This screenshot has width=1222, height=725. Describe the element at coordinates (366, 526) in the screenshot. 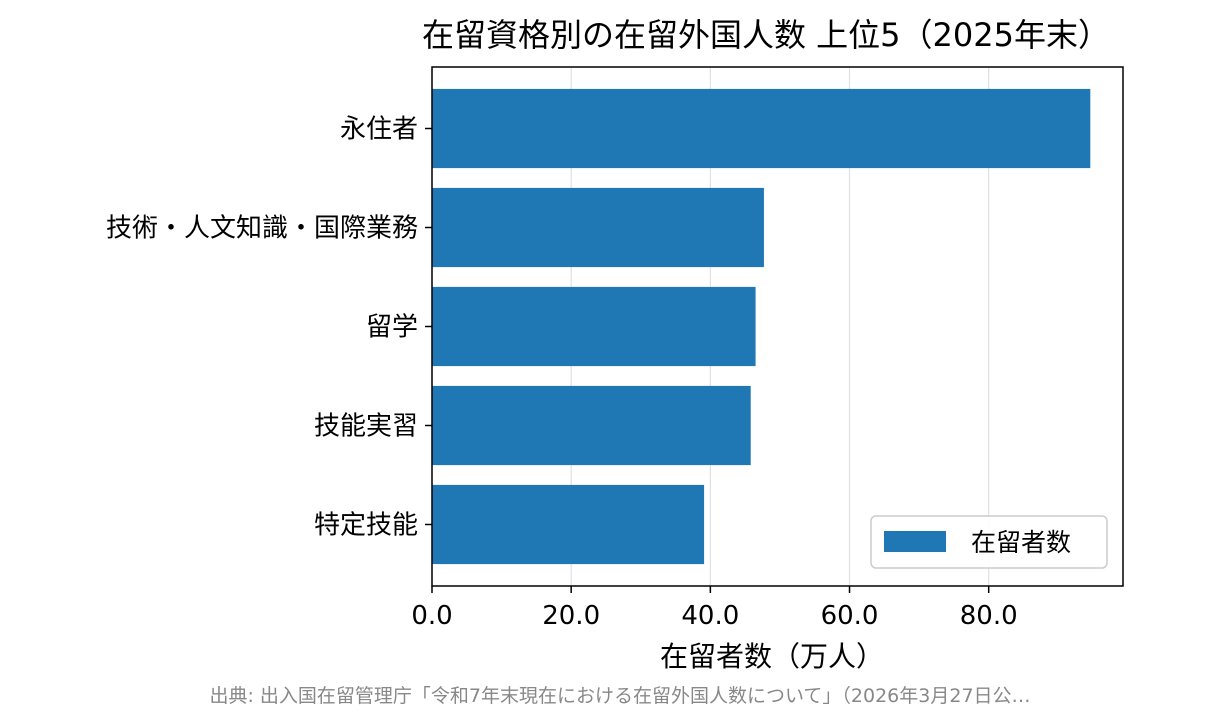

I see `y-tick-label: 特定技能` at that location.